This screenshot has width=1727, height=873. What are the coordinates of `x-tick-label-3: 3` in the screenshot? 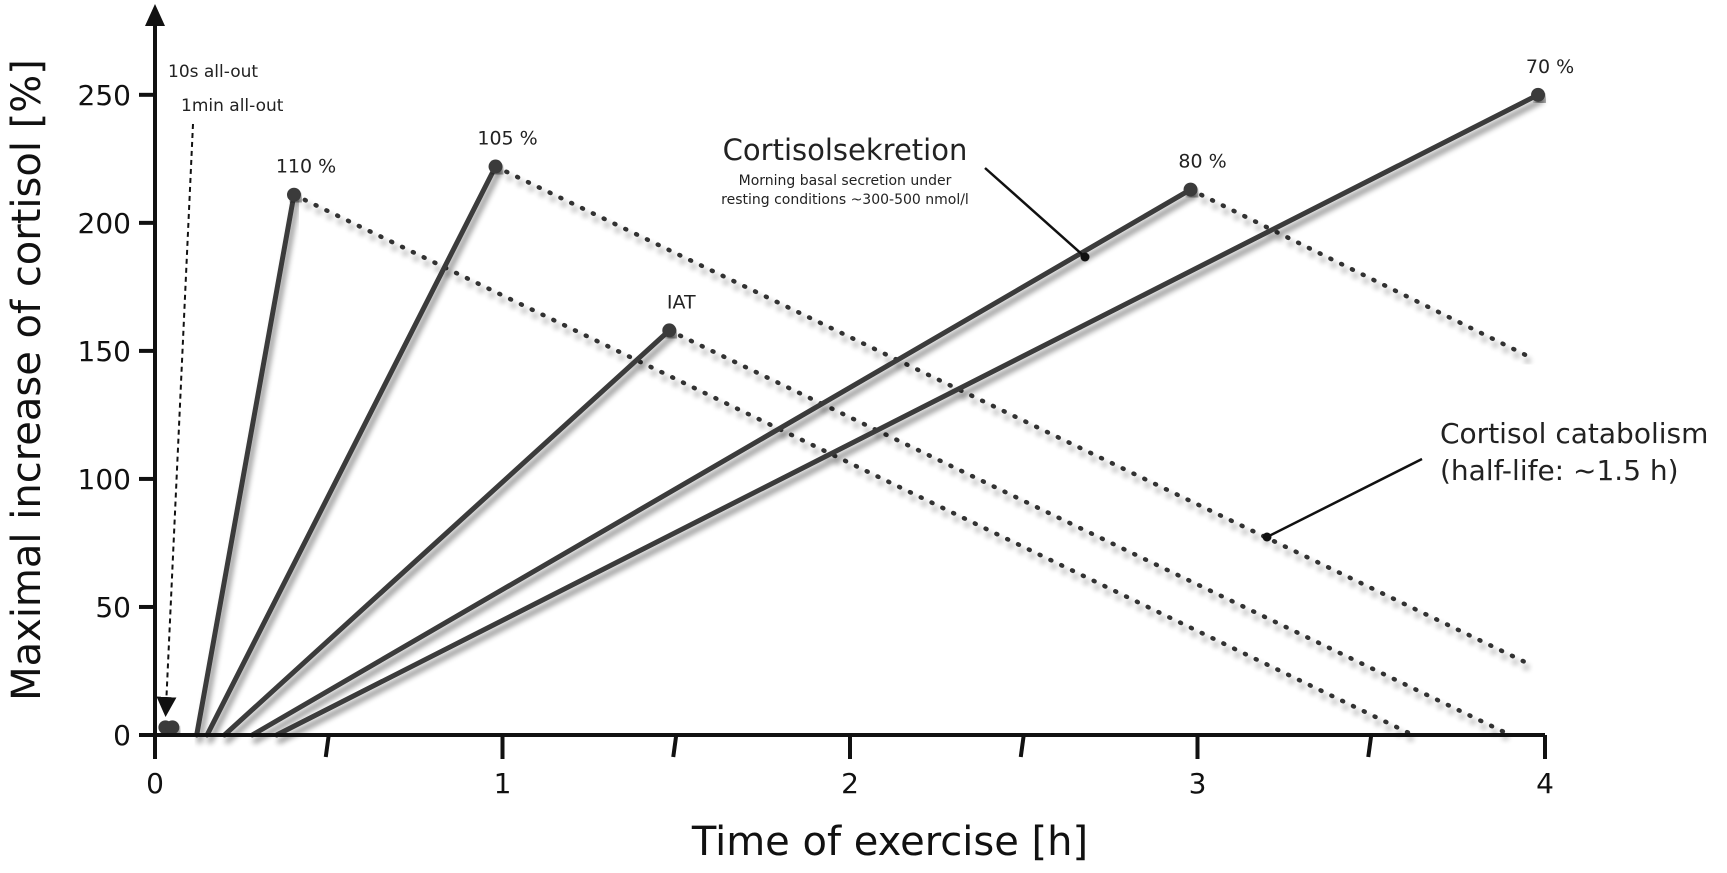 It's located at (1198, 783).